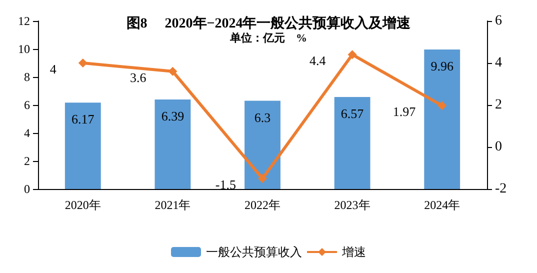 This screenshot has height=273, width=537. What do you see at coordinates (498, 63) in the screenshot?
I see `y2-tick-label: 4` at bounding box center [498, 63].